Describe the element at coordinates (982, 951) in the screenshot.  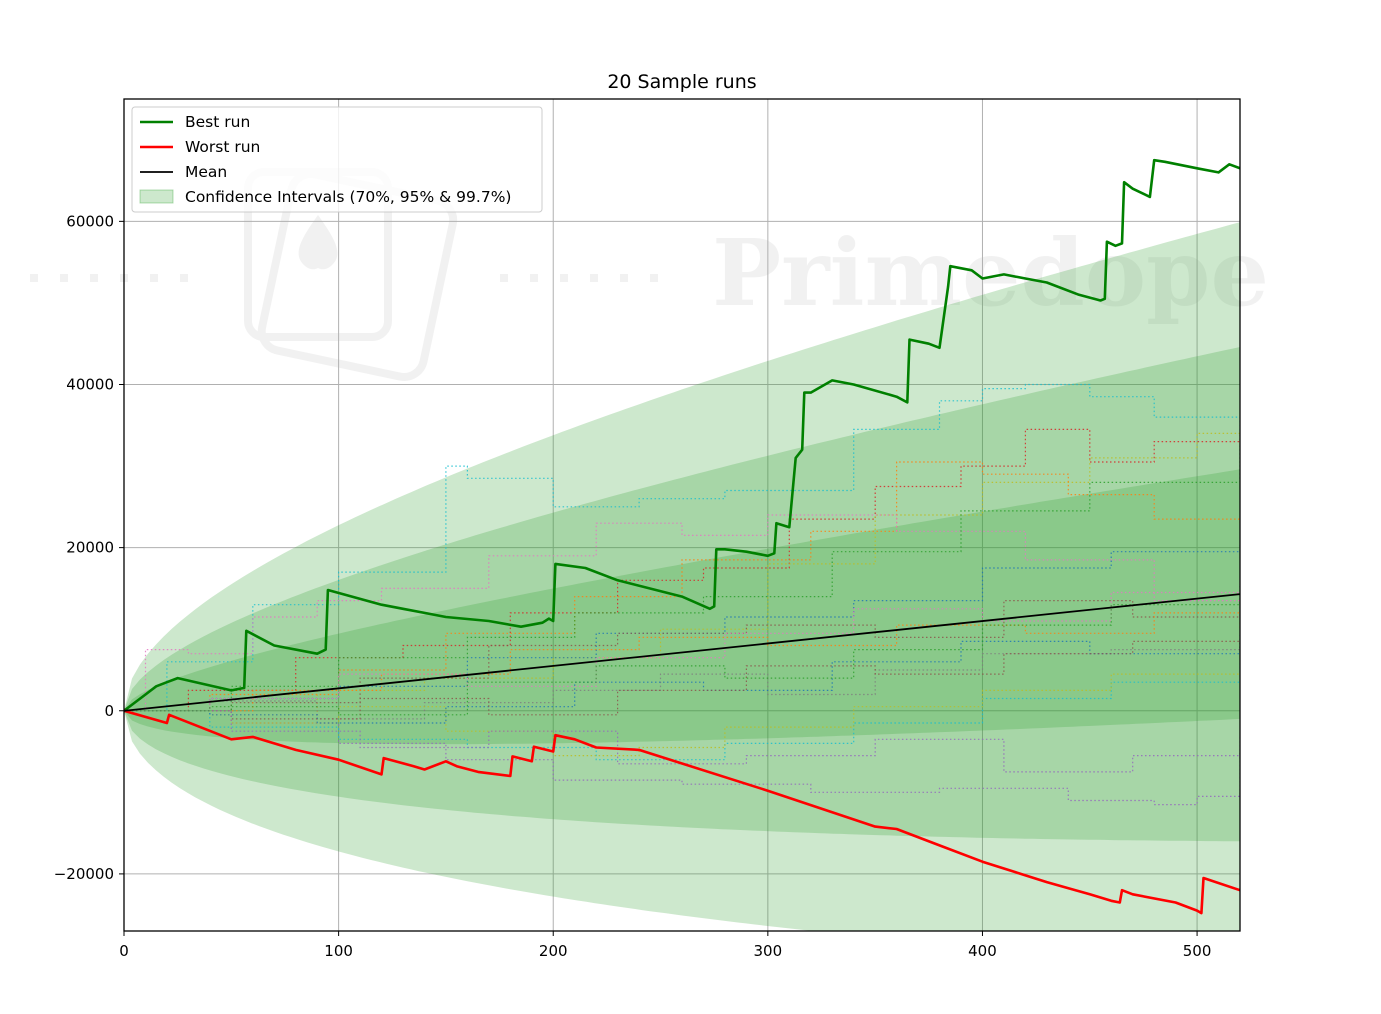
I see `x-tick-label-4: 400` at that location.